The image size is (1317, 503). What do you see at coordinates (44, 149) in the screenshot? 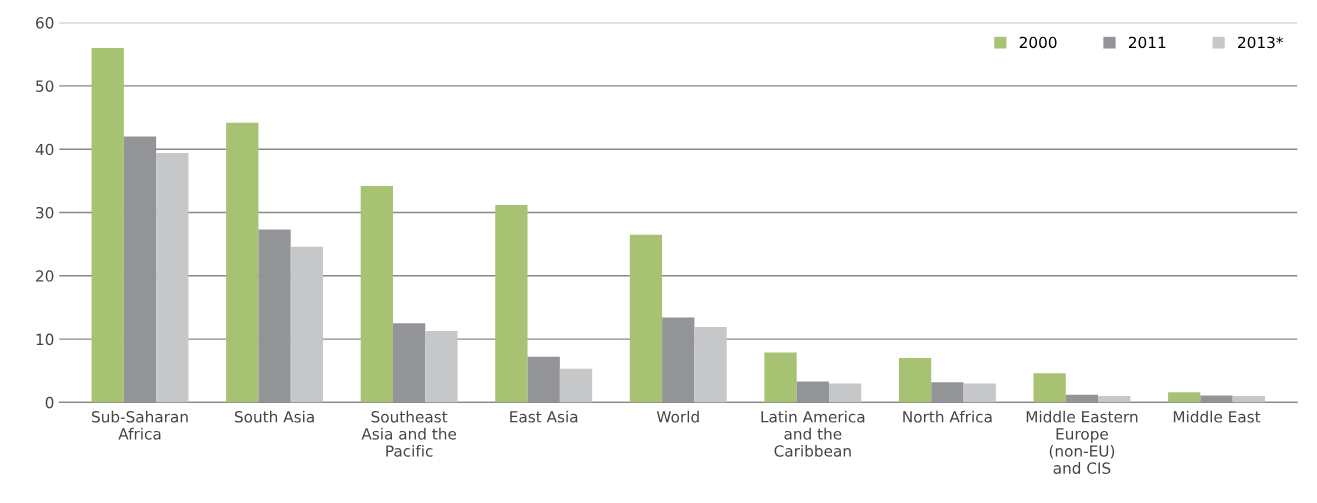
I see `y-tick-label: 40` at bounding box center [44, 149].